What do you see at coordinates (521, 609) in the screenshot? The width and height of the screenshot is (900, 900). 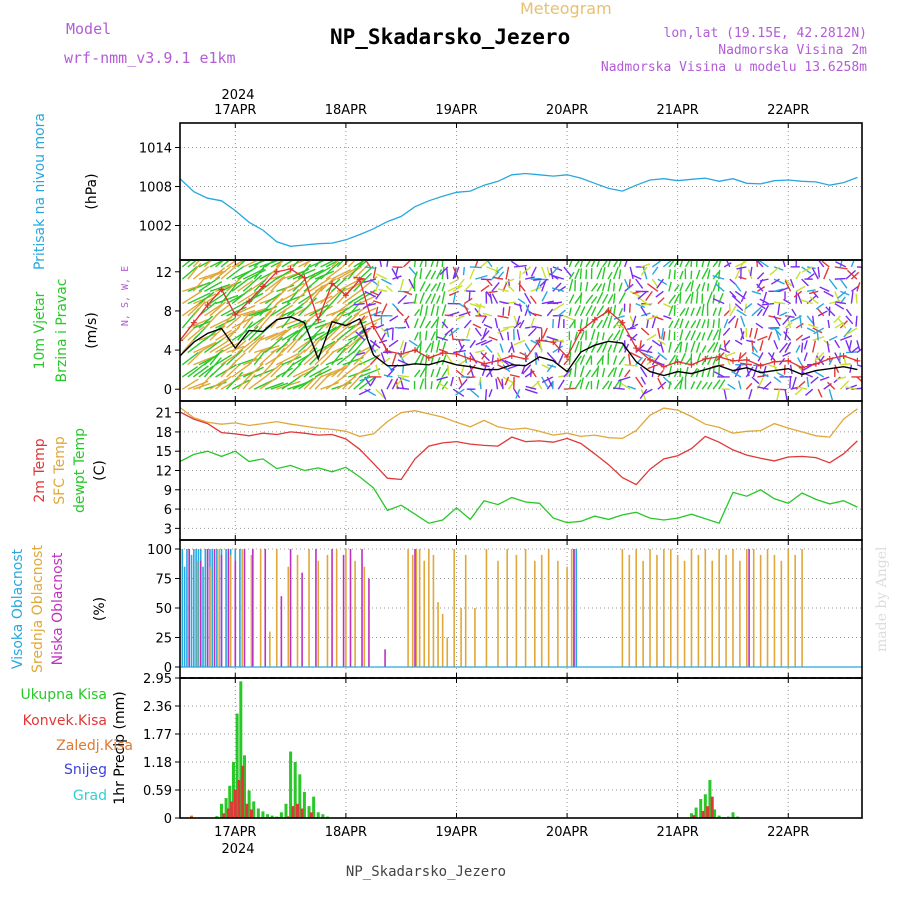 I see `panel-frame` at bounding box center [521, 609].